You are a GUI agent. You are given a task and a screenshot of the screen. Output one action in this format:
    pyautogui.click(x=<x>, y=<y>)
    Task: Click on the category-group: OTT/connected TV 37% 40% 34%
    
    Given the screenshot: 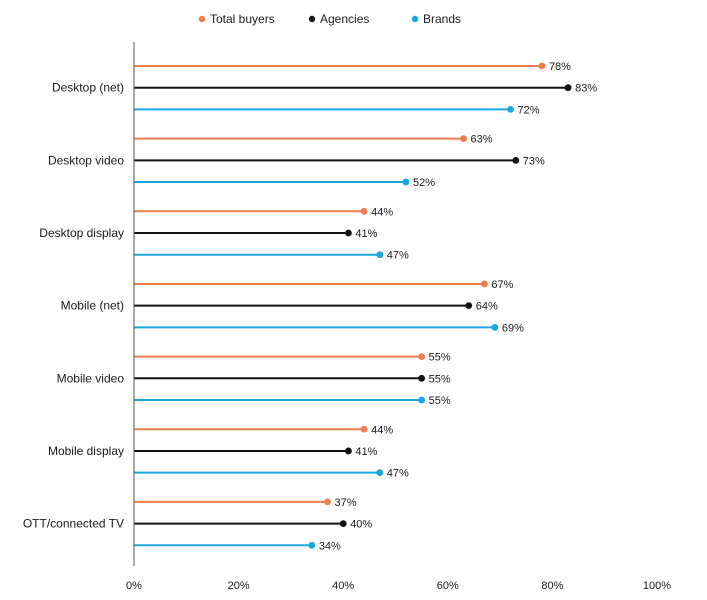 What is the action you would take?
    pyautogui.click(x=198, y=524)
    